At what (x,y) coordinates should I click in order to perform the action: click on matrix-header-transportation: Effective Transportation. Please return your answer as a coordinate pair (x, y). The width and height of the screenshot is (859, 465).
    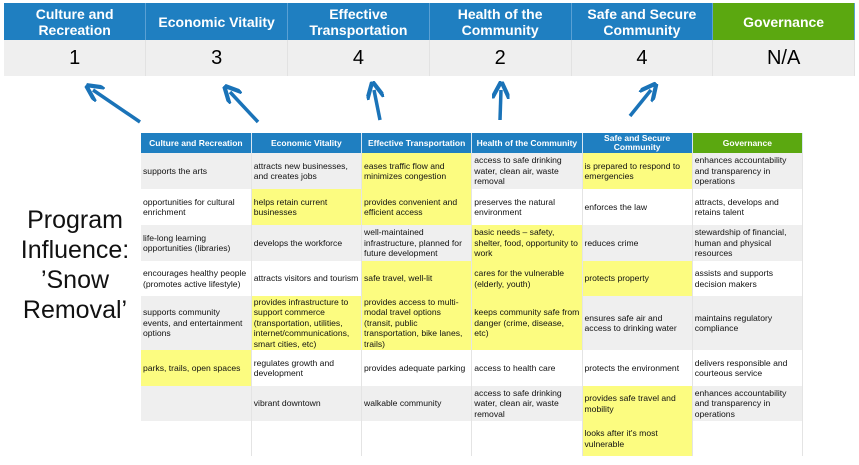
    Looking at the image, I should click on (417, 143).